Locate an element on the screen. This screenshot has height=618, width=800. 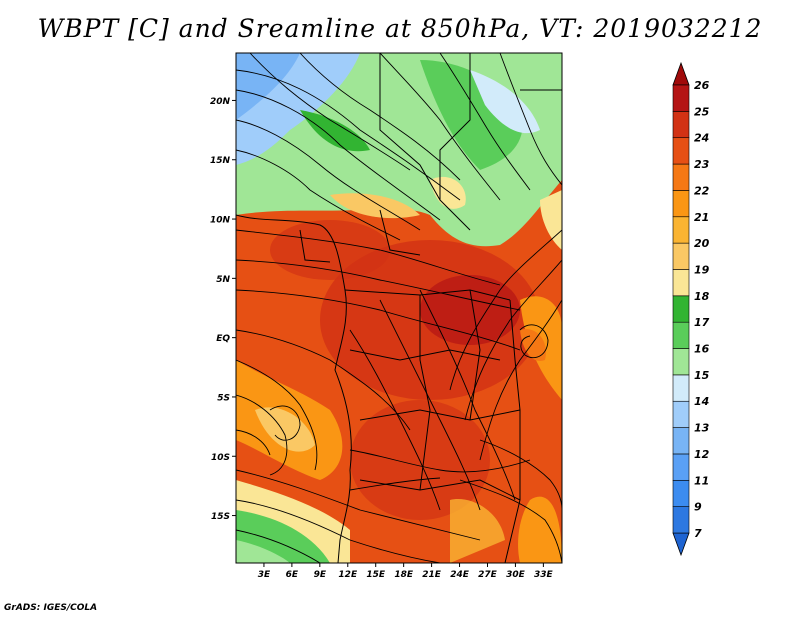
longitude-axis: 3E 6E 9E 12E 15E 18E 21E 24E 27E 30E 33E is located at coordinates (406, 571).